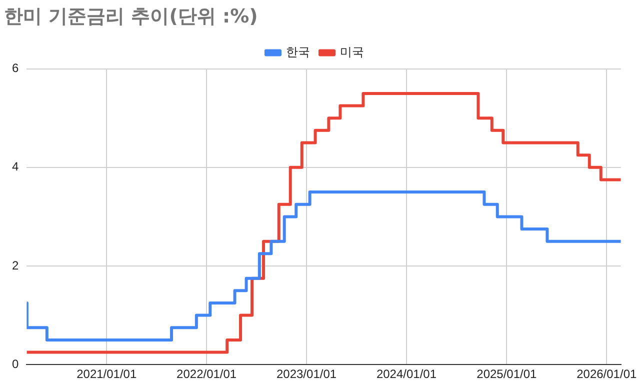 The width and height of the screenshot is (640, 389). What do you see at coordinates (352, 51) in the screenshot?
I see `legend-label: 미국` at bounding box center [352, 51].